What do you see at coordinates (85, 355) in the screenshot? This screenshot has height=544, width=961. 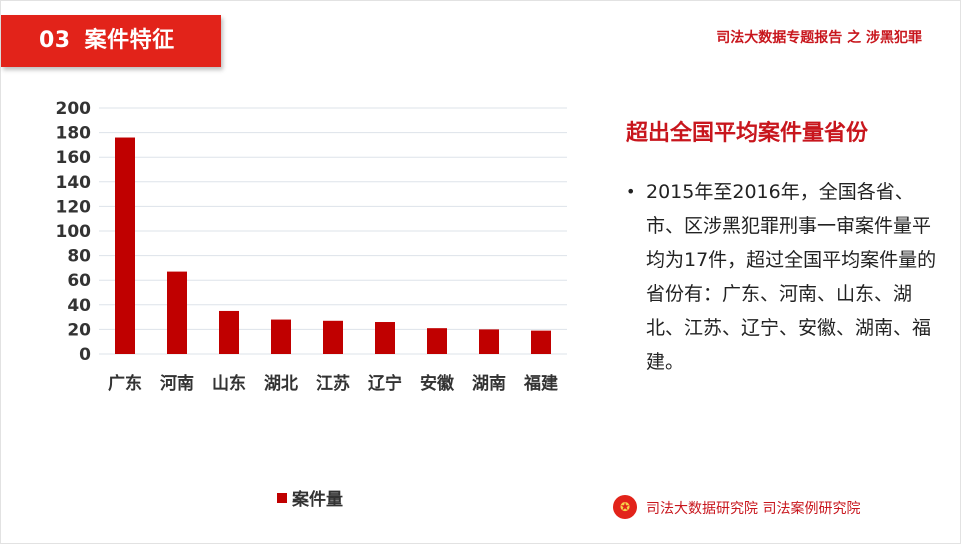 I see `y-tick-label: 0` at bounding box center [85, 355].